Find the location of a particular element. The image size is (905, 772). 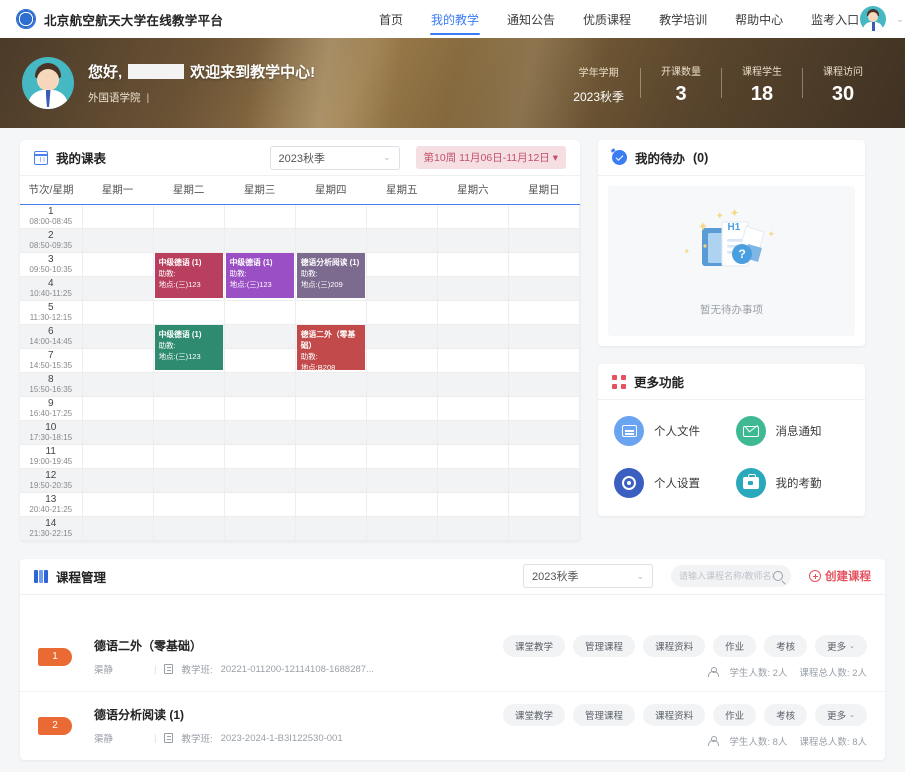

course-more-button: 更多 ⌄ is located at coordinates (841, 714).